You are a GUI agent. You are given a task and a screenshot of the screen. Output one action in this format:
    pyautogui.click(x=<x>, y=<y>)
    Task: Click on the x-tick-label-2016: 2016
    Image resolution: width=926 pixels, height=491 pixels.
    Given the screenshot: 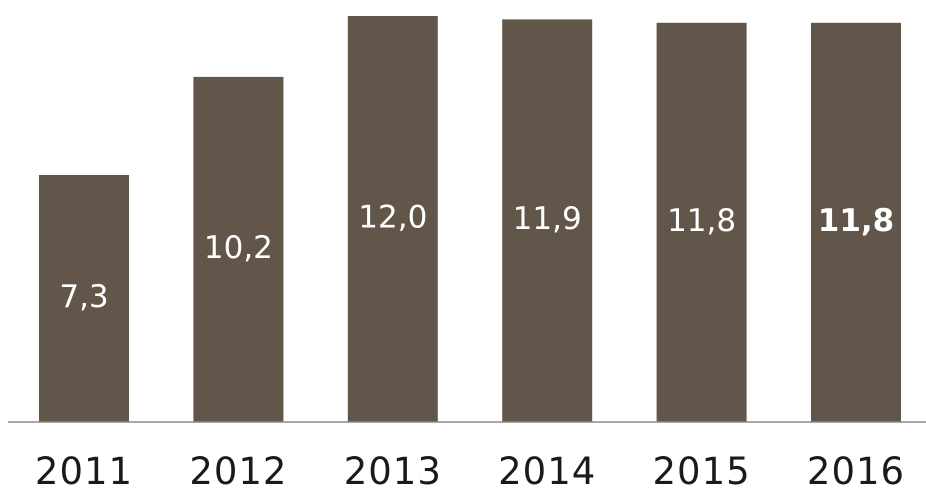 What is the action you would take?
    pyautogui.click(x=856, y=470)
    